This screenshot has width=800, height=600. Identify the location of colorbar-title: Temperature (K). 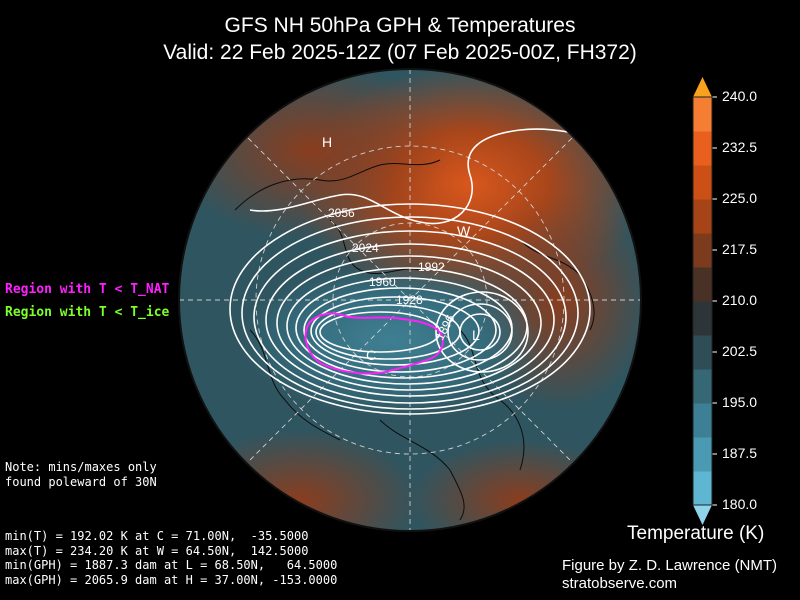
(696, 533).